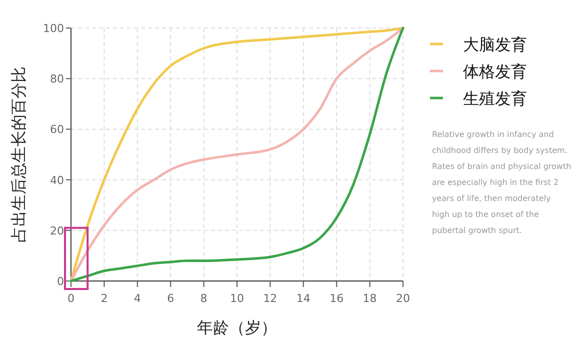 This screenshot has width=578, height=347. What do you see at coordinates (495, 98) in the screenshot?
I see `legend-label: 生殖发育` at bounding box center [495, 98].